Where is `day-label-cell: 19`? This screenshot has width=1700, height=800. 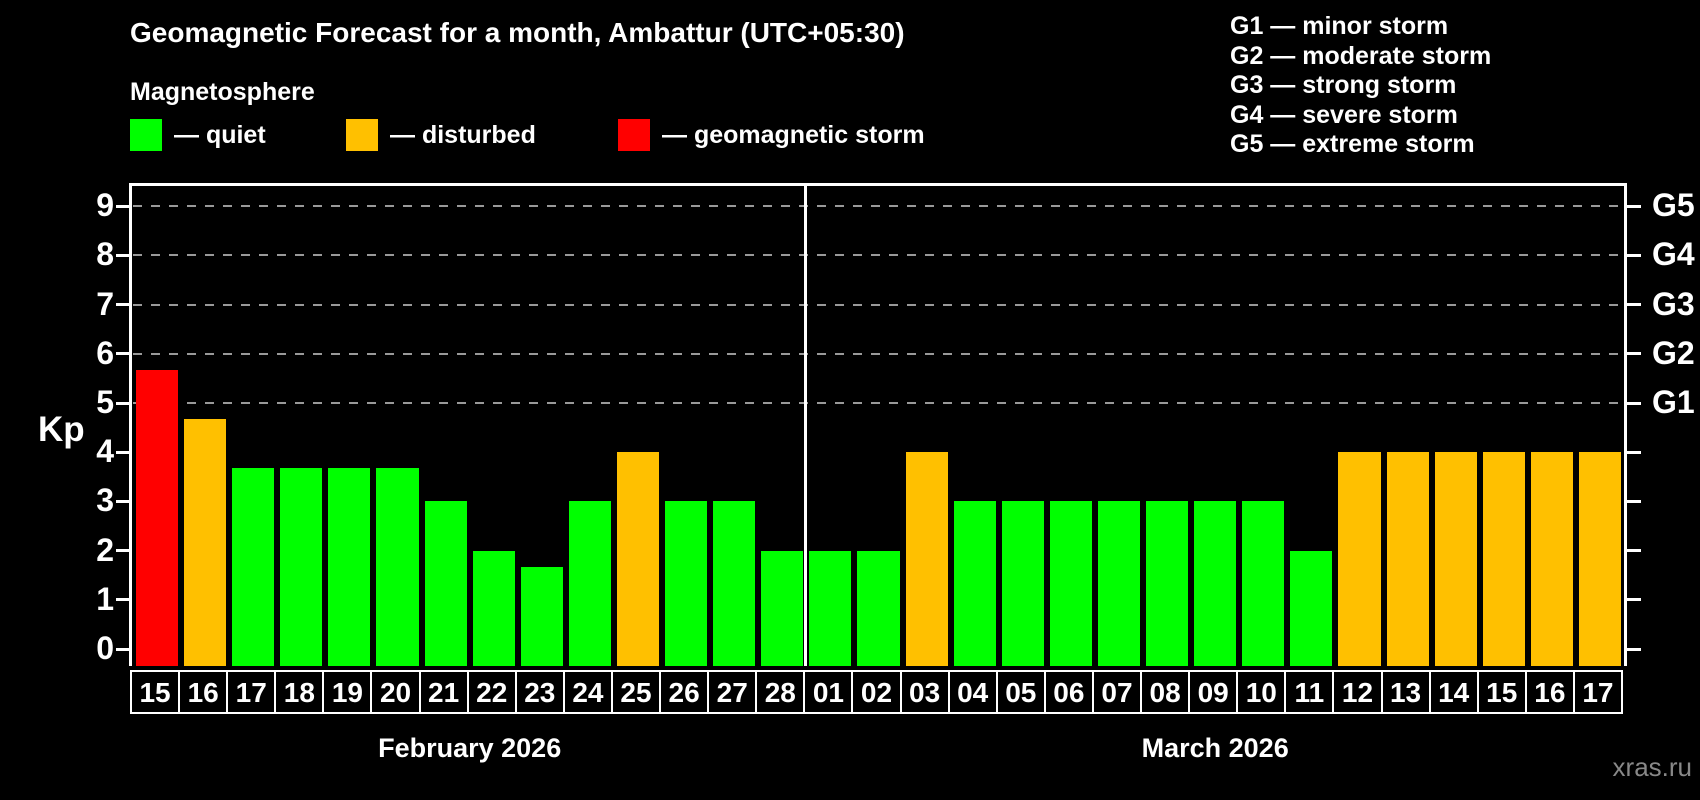 day-label-cell: 19 is located at coordinates (347, 692).